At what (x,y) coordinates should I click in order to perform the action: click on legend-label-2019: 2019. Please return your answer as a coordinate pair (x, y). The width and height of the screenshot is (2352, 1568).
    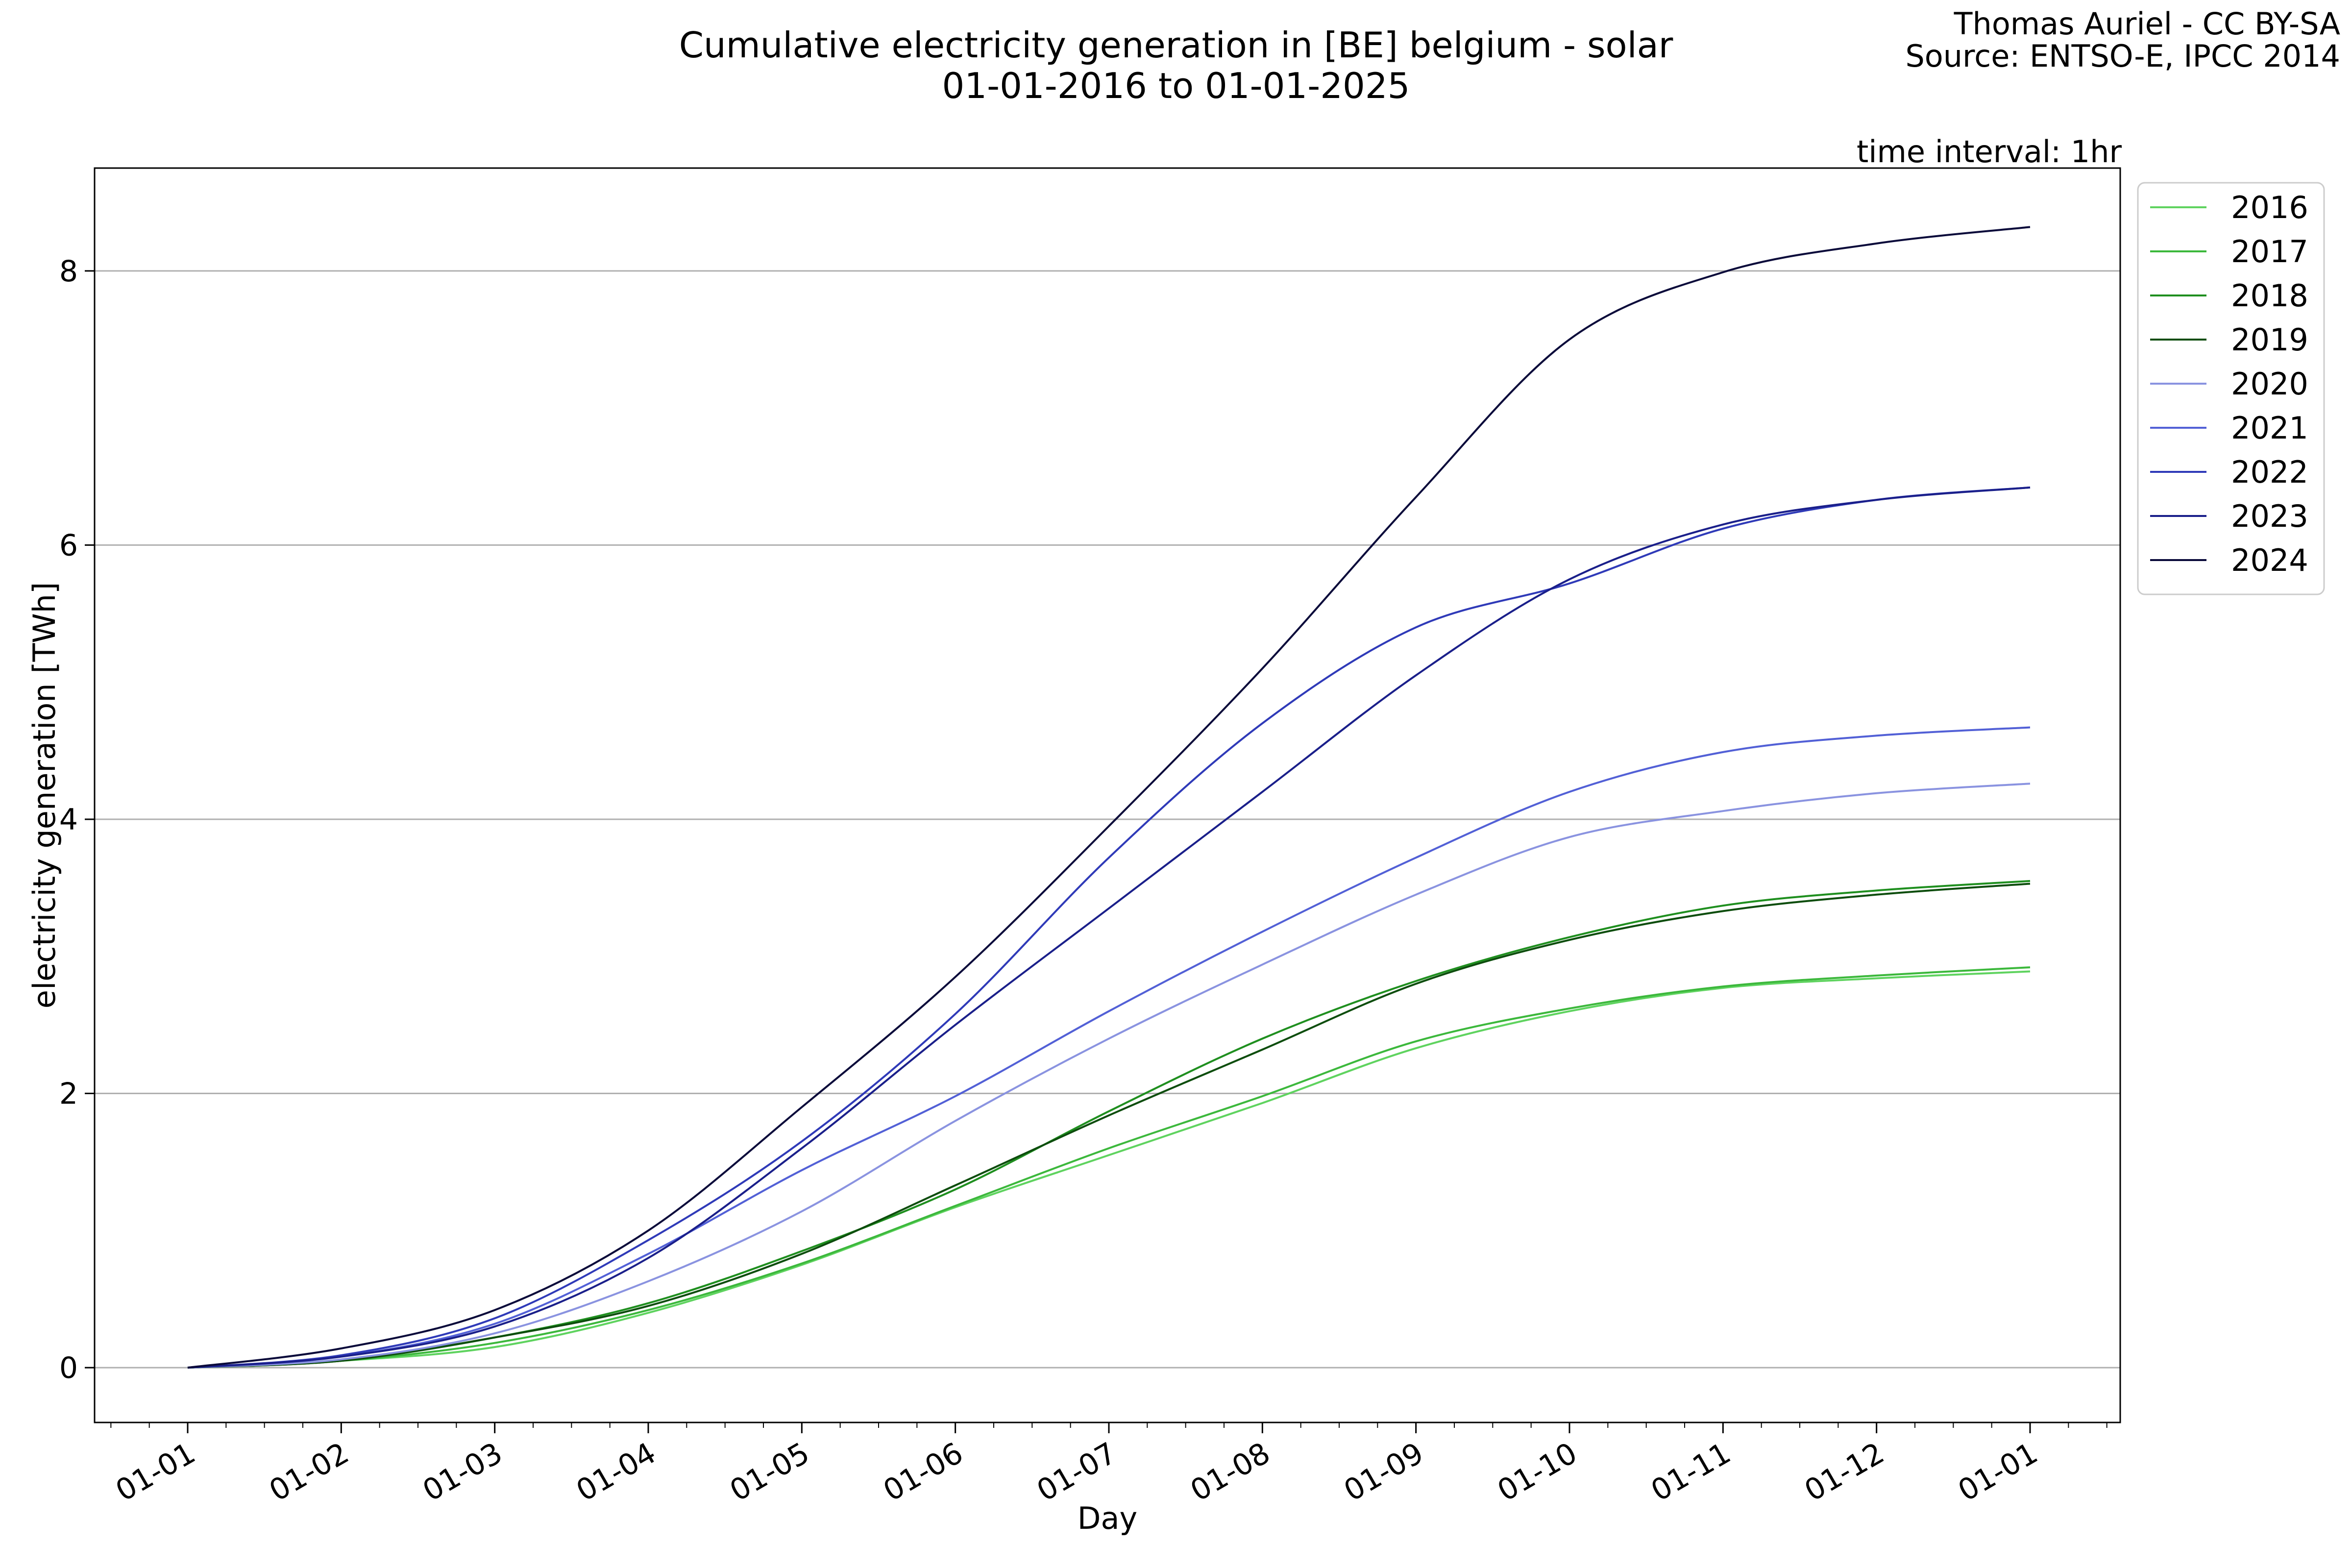
    Looking at the image, I should click on (2269, 340).